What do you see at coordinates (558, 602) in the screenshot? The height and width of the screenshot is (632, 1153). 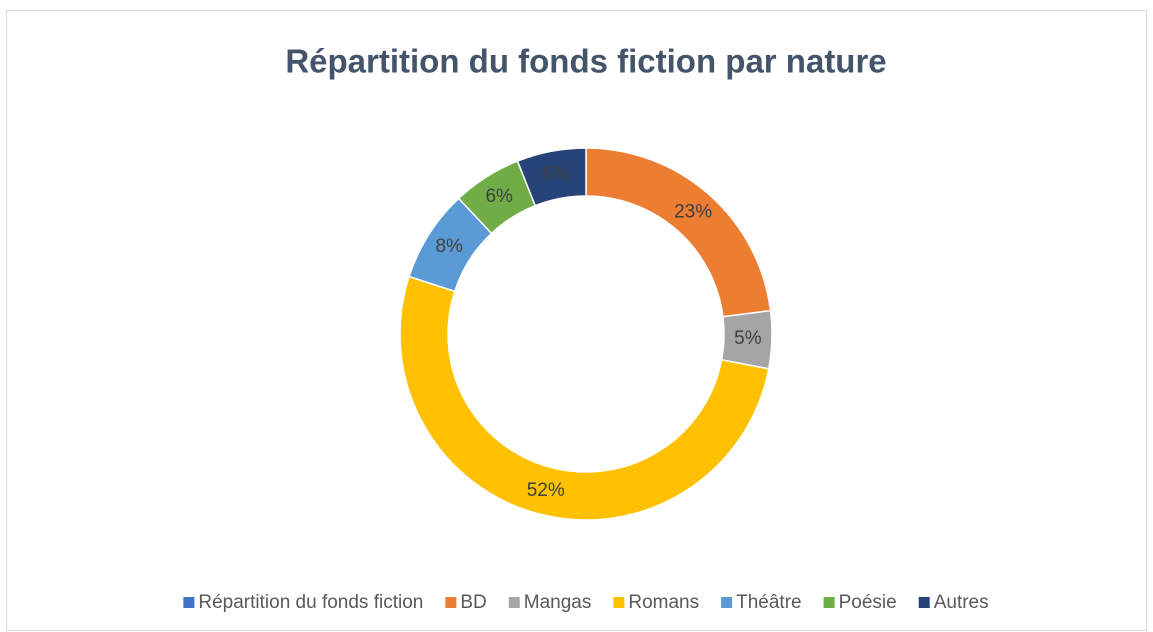 I see `legend-label: Mangas` at bounding box center [558, 602].